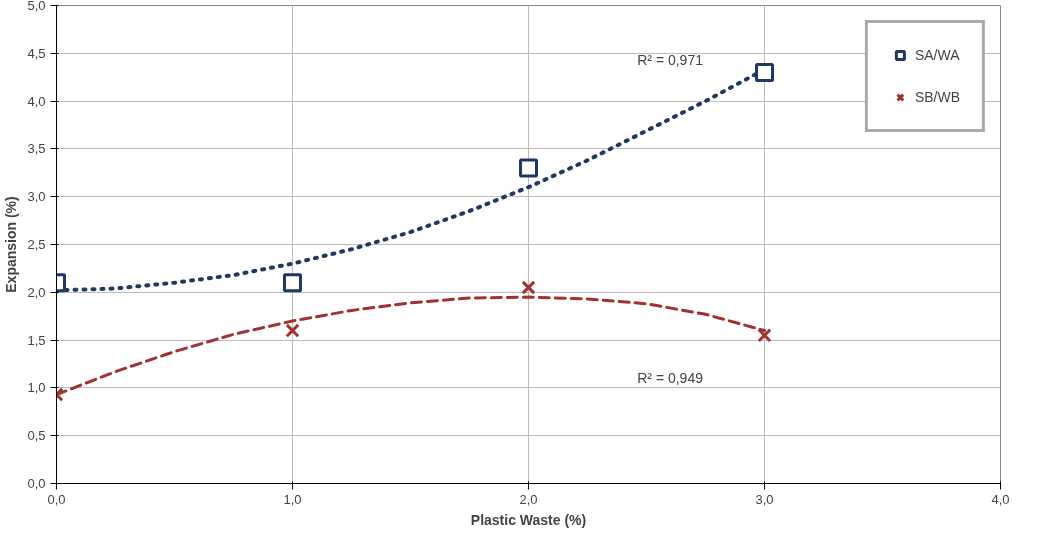  I want to click on y-tick-label: 1,0, so click(36, 388).